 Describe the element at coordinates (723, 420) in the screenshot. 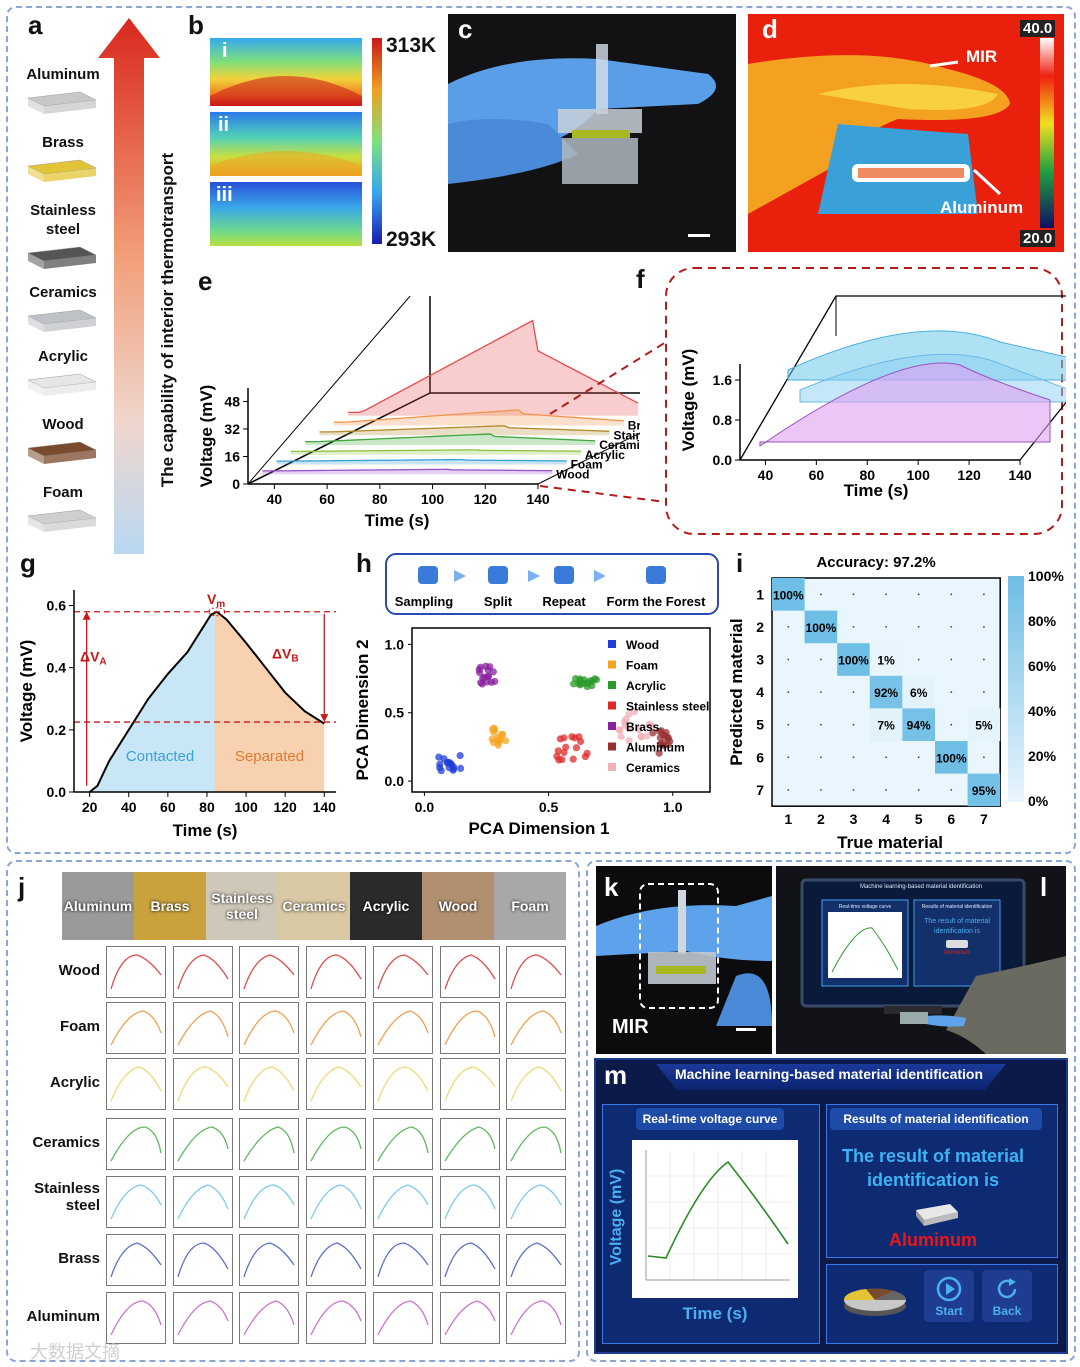

I see `f-y-tick-label: 0.8` at that location.